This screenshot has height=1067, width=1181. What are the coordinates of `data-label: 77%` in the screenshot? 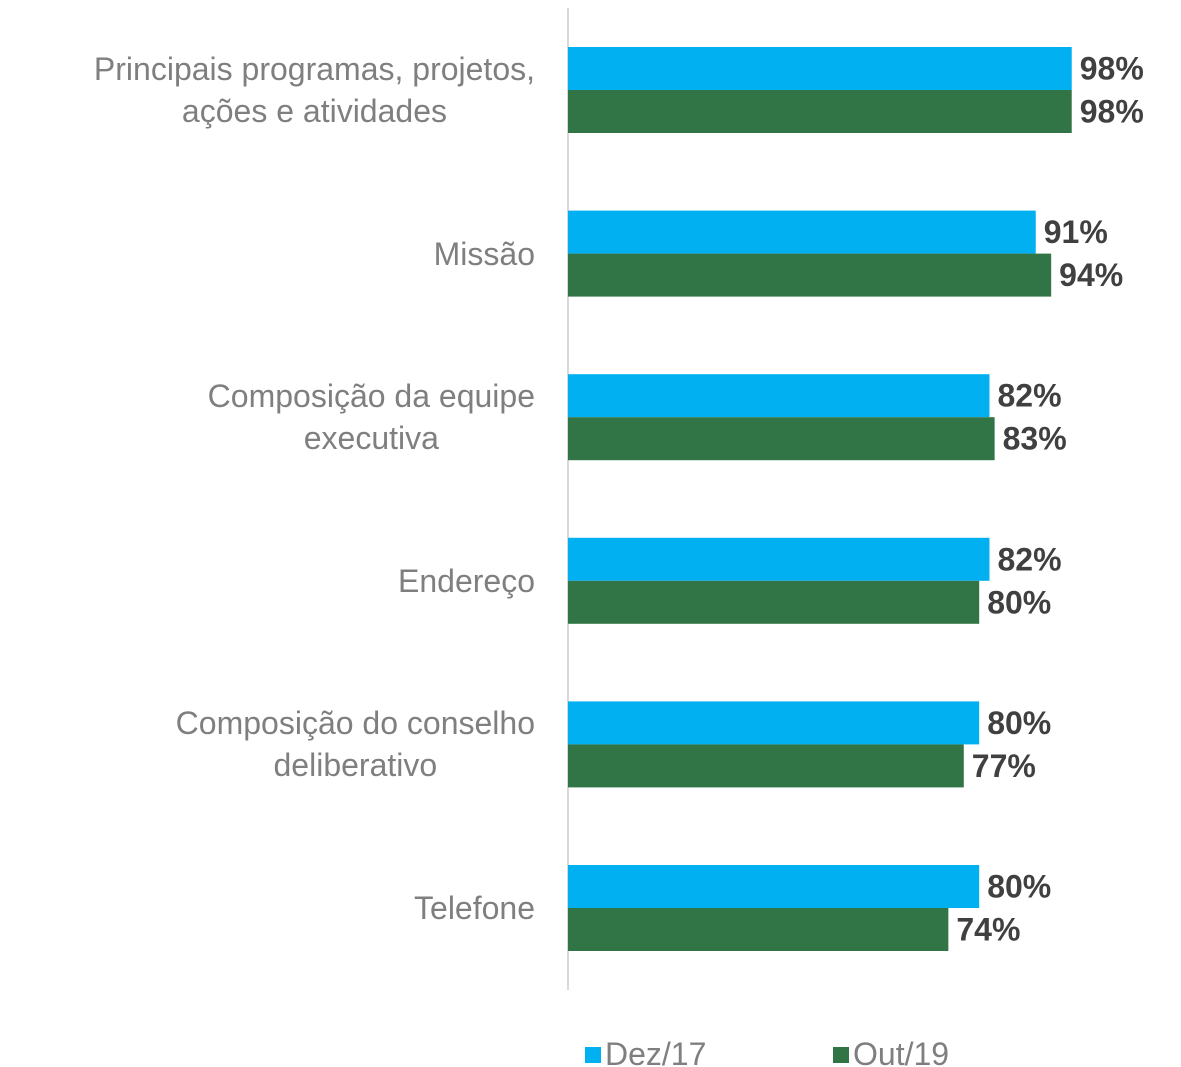 It's located at (1004, 766).